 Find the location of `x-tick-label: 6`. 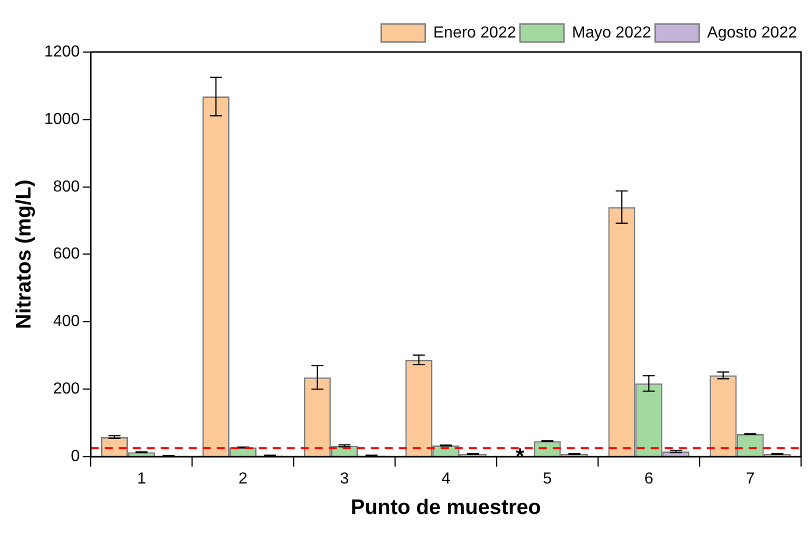

x-tick-label: 6 is located at coordinates (649, 479).